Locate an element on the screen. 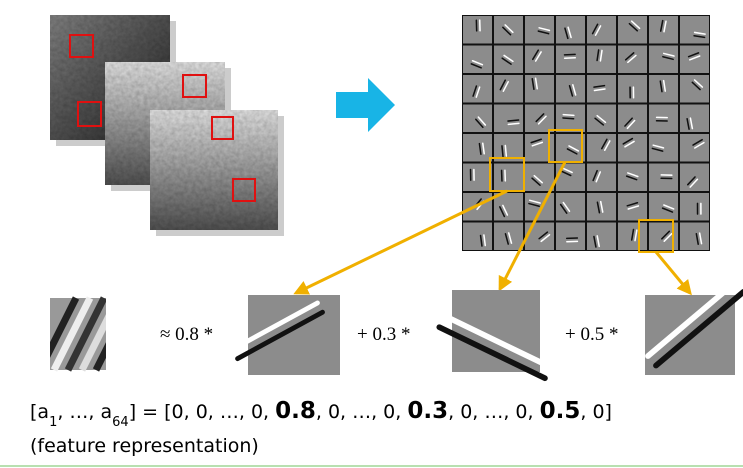 The height and width of the screenshot is (468, 743). vector-part: 0.8 is located at coordinates (295, 411).